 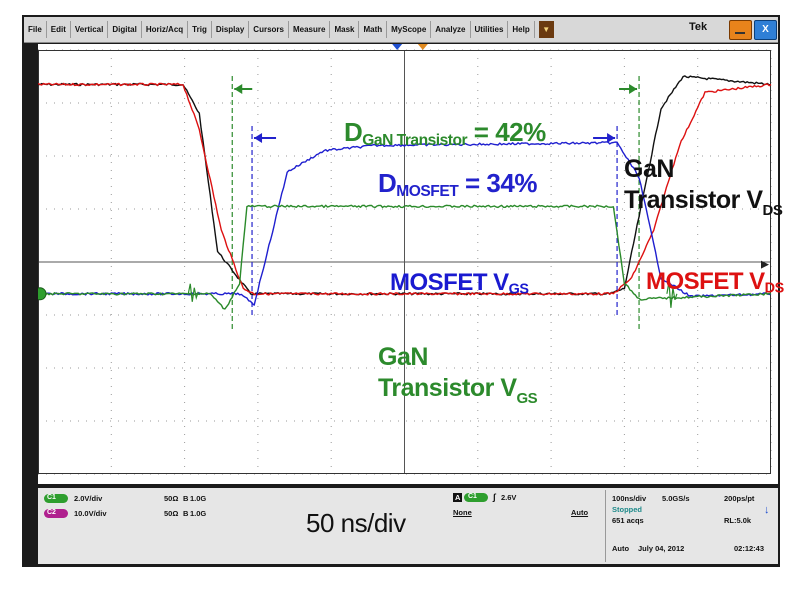 I want to click on trigger-label: A, so click(x=458, y=497).